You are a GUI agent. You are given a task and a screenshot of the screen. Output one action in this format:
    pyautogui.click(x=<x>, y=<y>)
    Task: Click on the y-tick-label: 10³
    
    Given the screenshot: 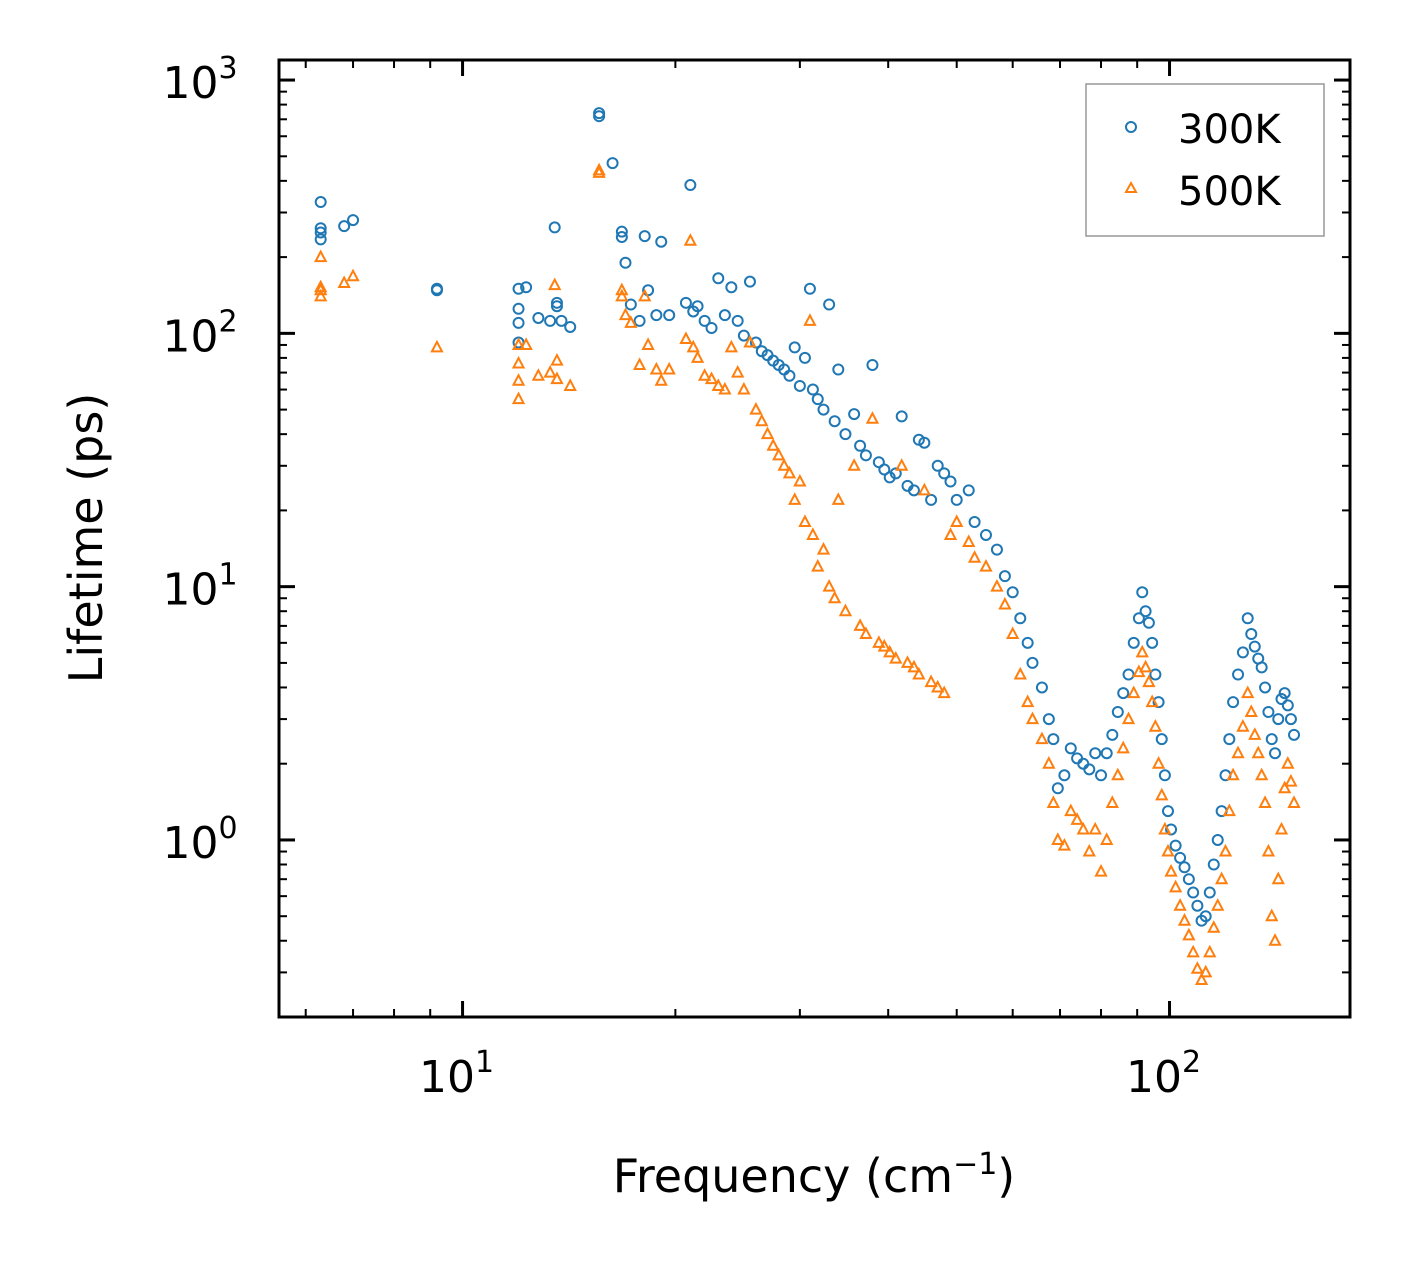 What is the action you would take?
    pyautogui.click(x=199, y=80)
    